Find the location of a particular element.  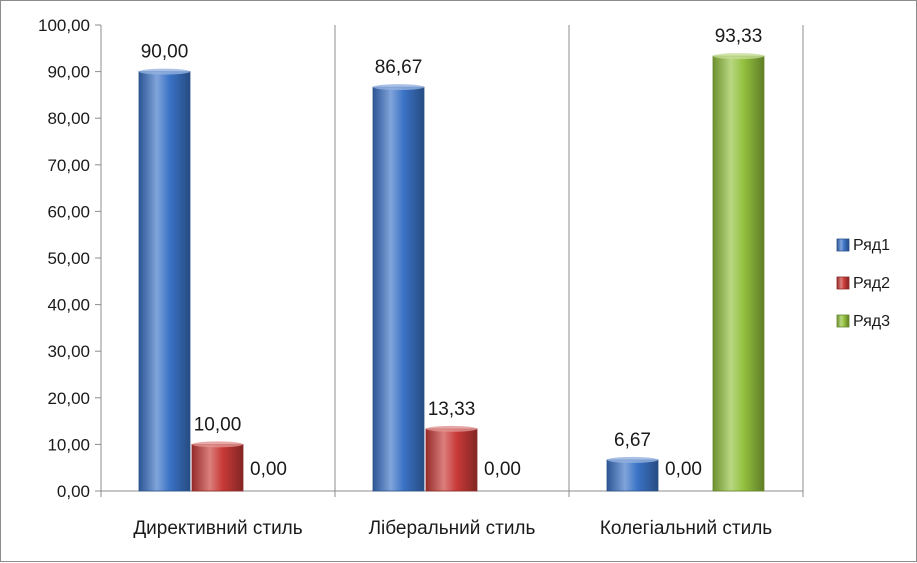

legend-label: Ряд2 is located at coordinates (871, 283).